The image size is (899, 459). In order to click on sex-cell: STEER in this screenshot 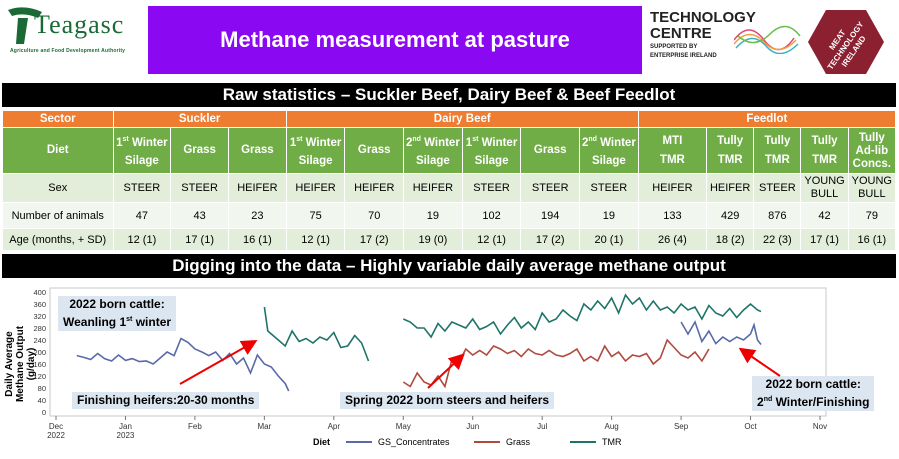, I will do `click(142, 188)`.